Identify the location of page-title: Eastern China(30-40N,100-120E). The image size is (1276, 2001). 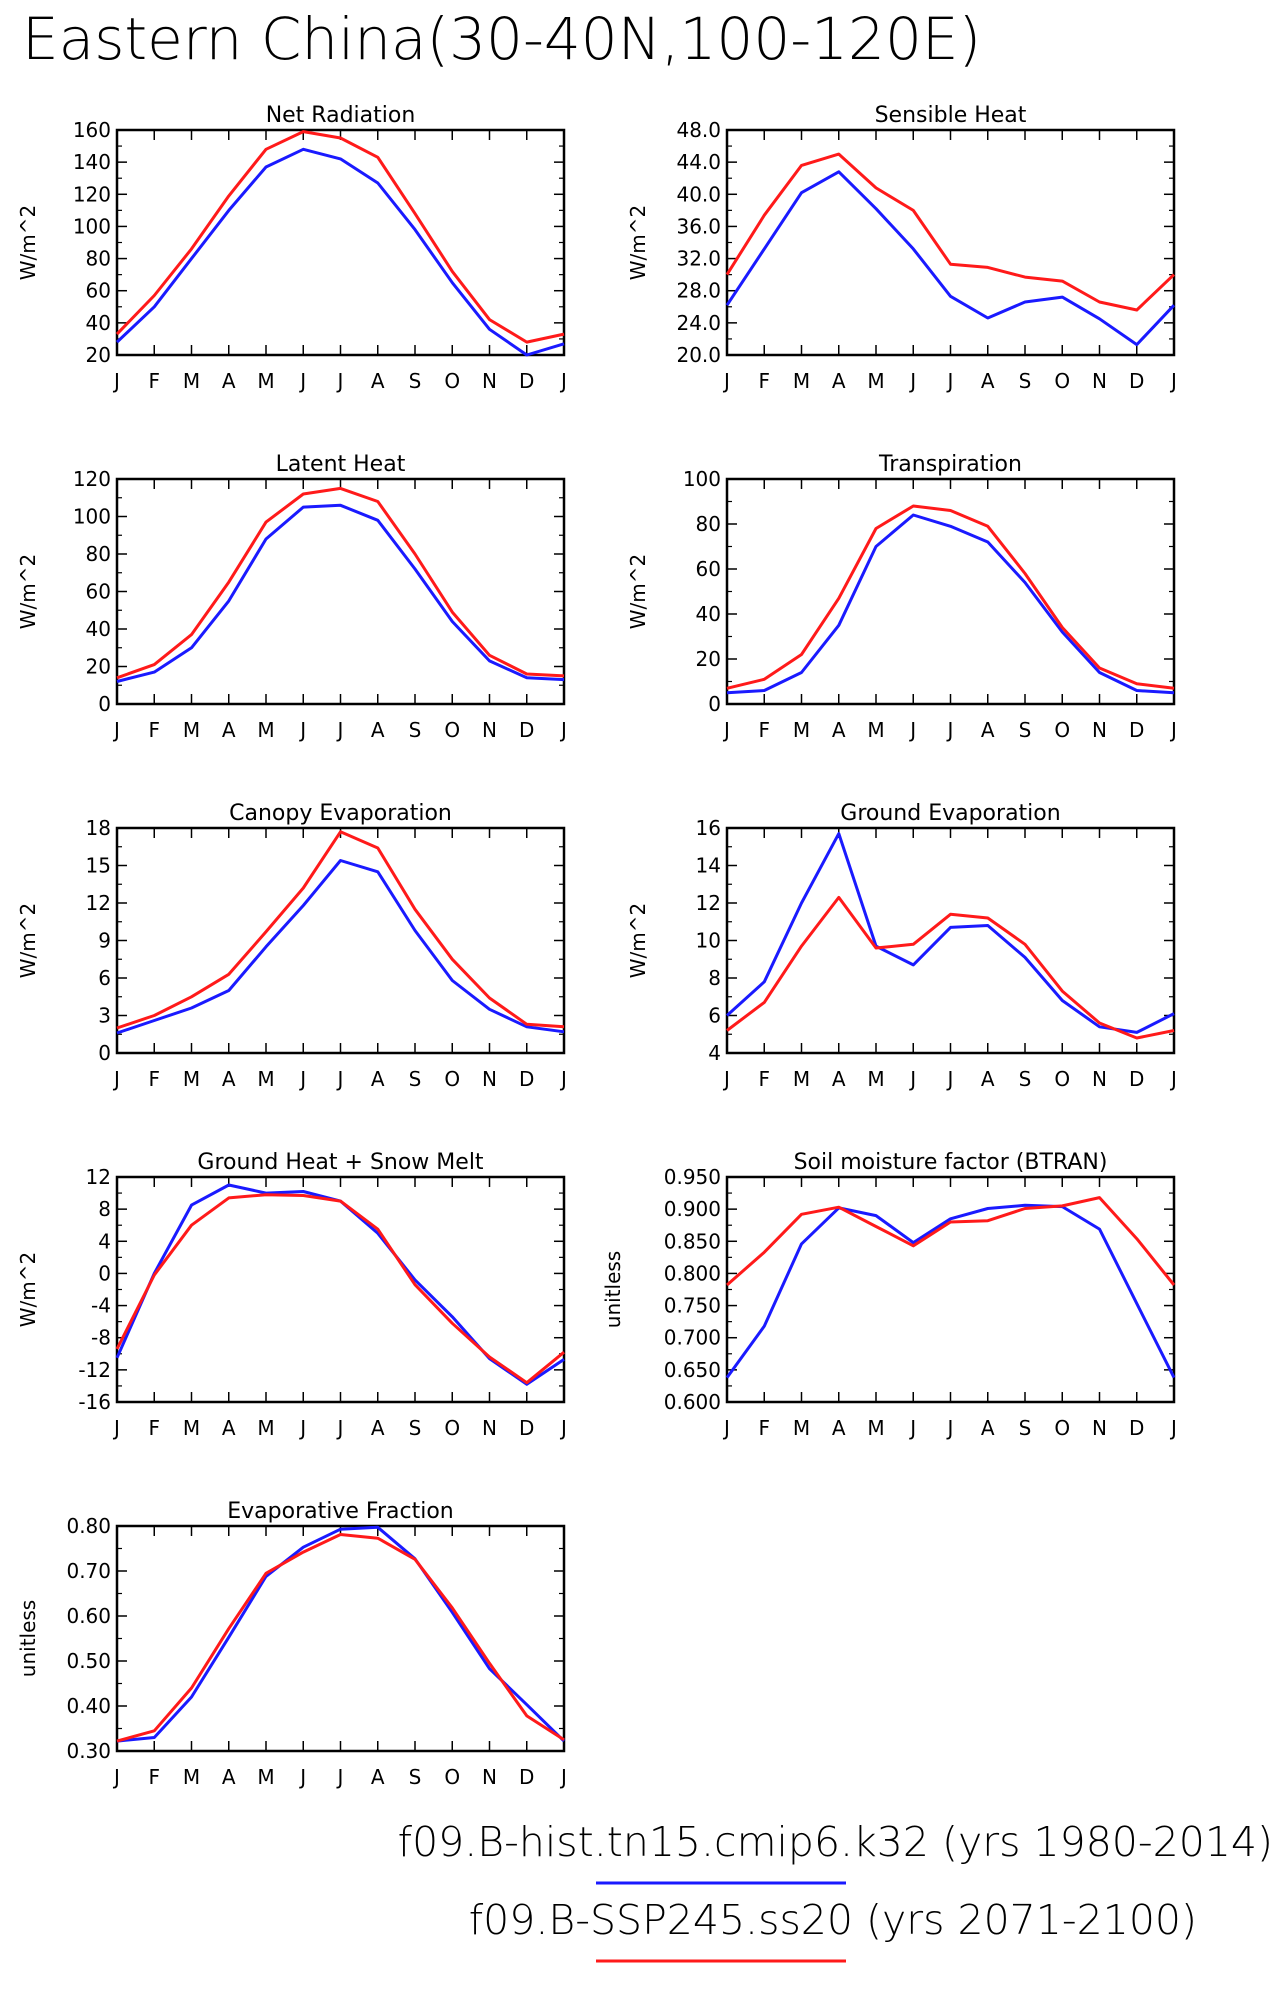
(501, 39).